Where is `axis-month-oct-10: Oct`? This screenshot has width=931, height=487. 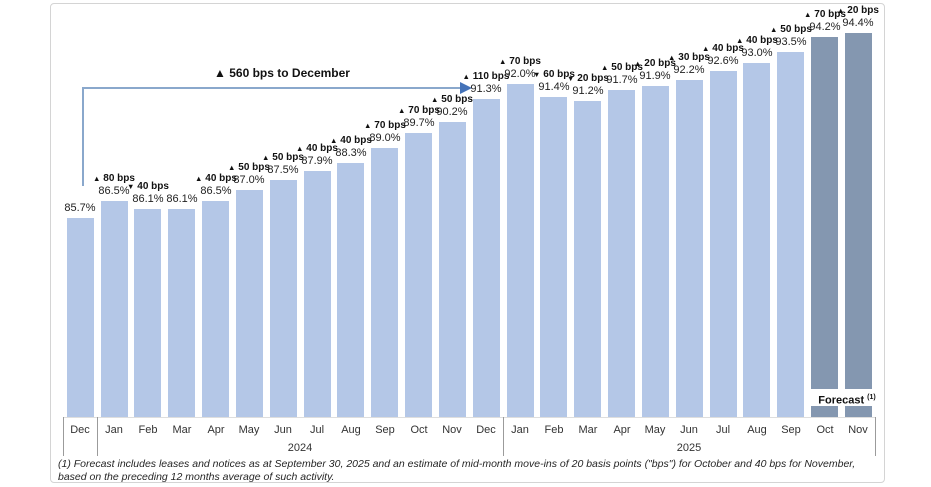 axis-month-oct-10: Oct is located at coordinates (419, 430).